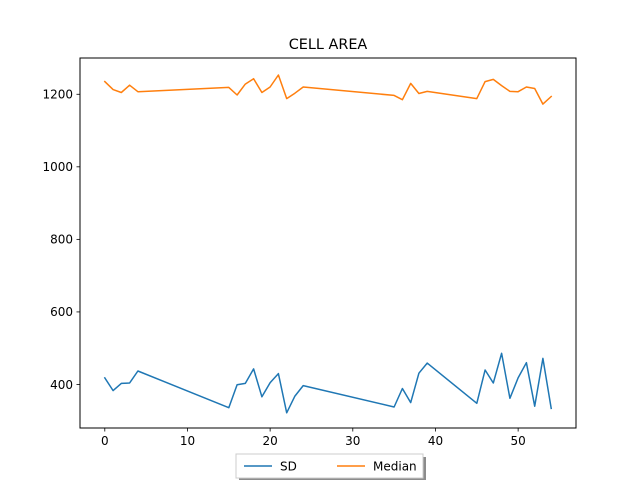  What do you see at coordinates (187, 441) in the screenshot?
I see `x-tick-label: 10` at bounding box center [187, 441].